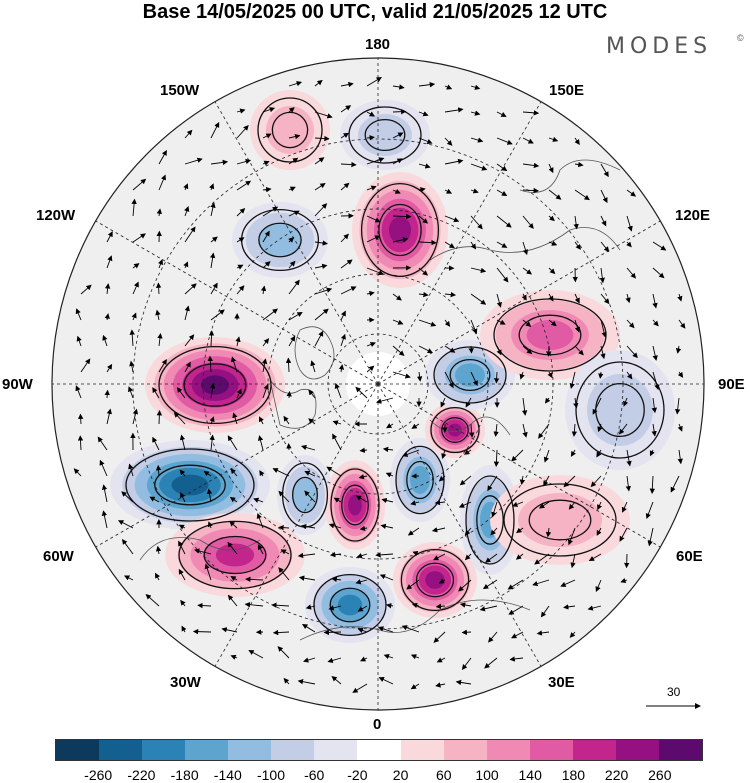  Describe the element at coordinates (357, 775) in the screenshot. I see `colorbar-tick-label: -20` at that location.